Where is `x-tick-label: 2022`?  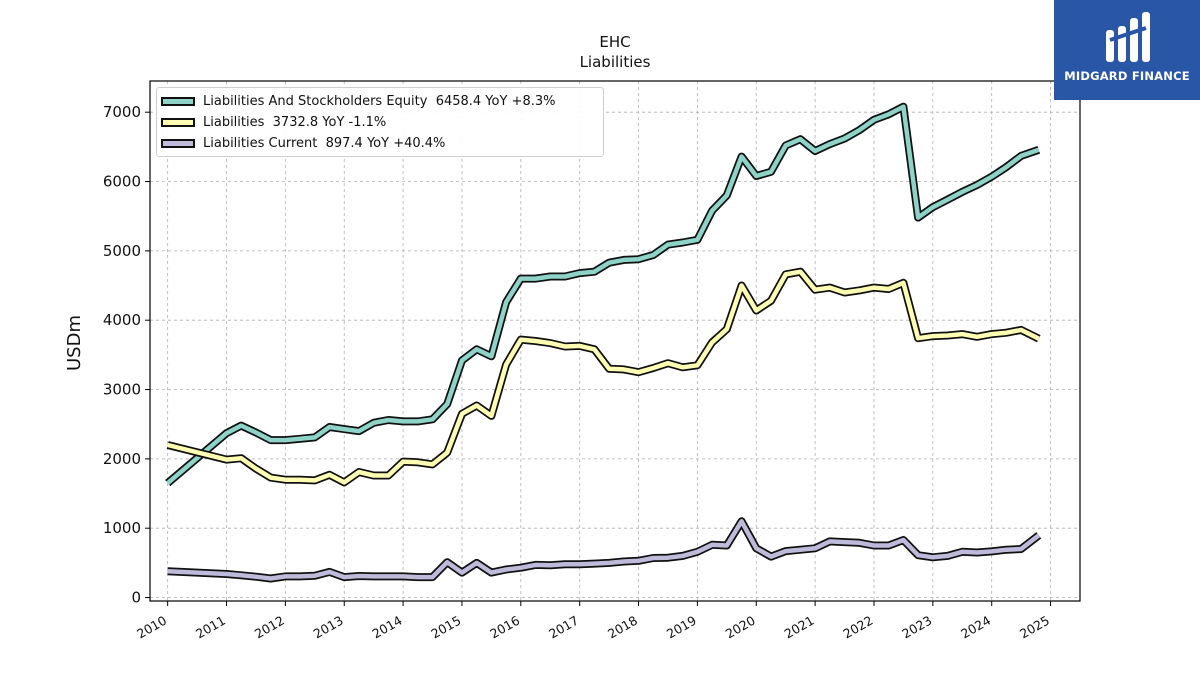 x-tick-label: 2022 is located at coordinates (857, 627).